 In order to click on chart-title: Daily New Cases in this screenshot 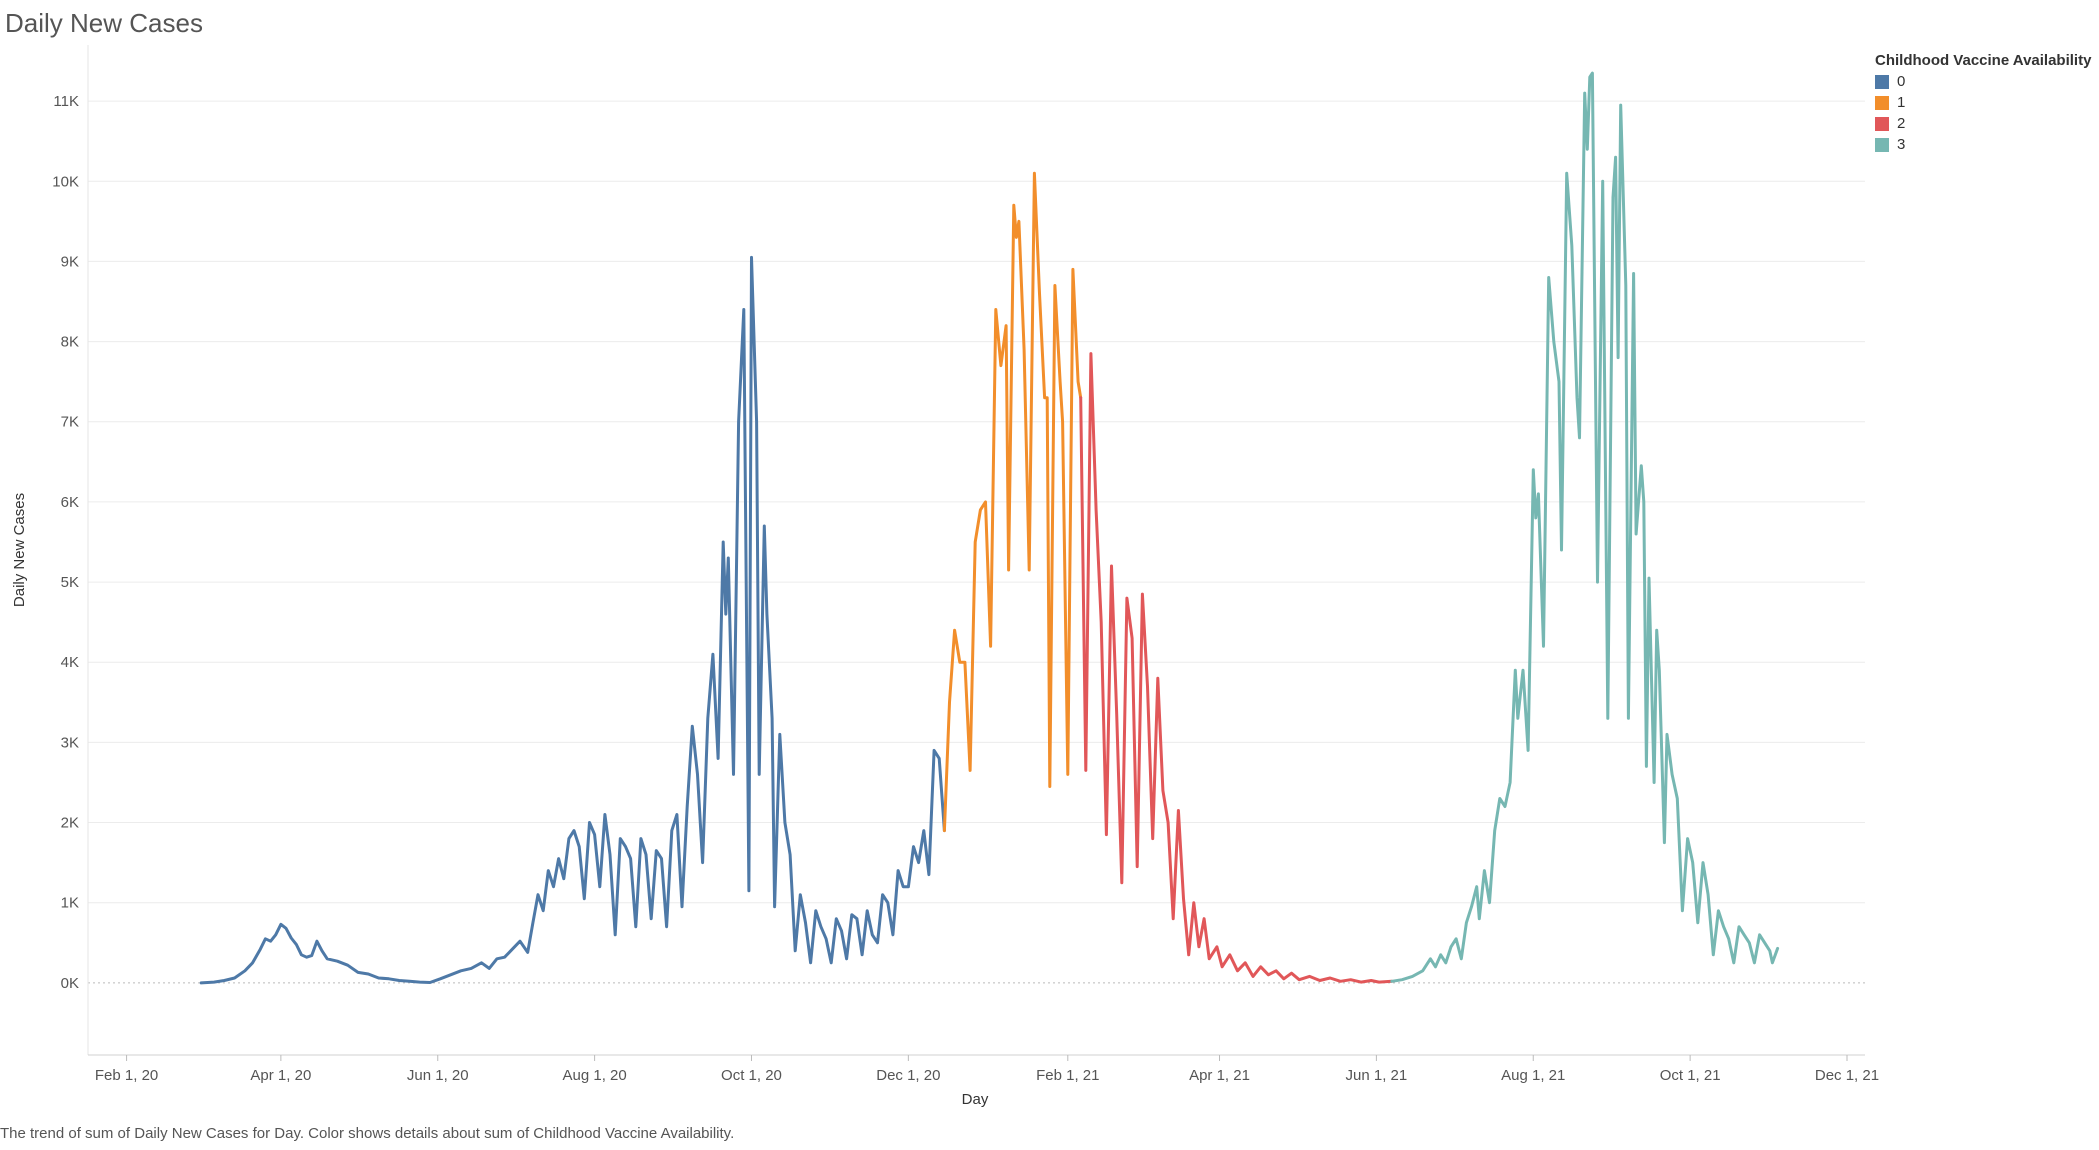, I will do `click(104, 23)`.